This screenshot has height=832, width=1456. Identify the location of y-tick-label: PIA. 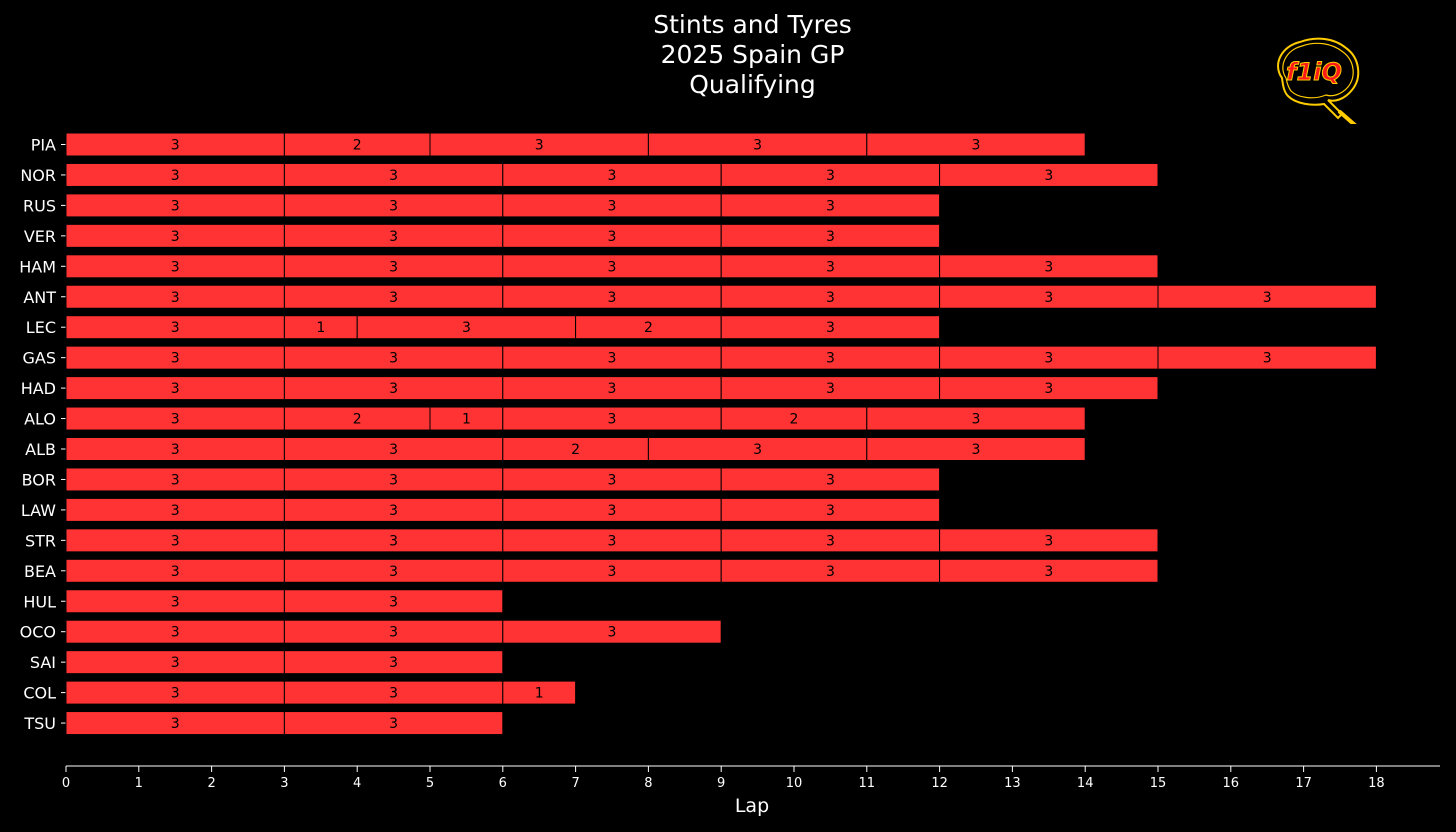
(43, 145).